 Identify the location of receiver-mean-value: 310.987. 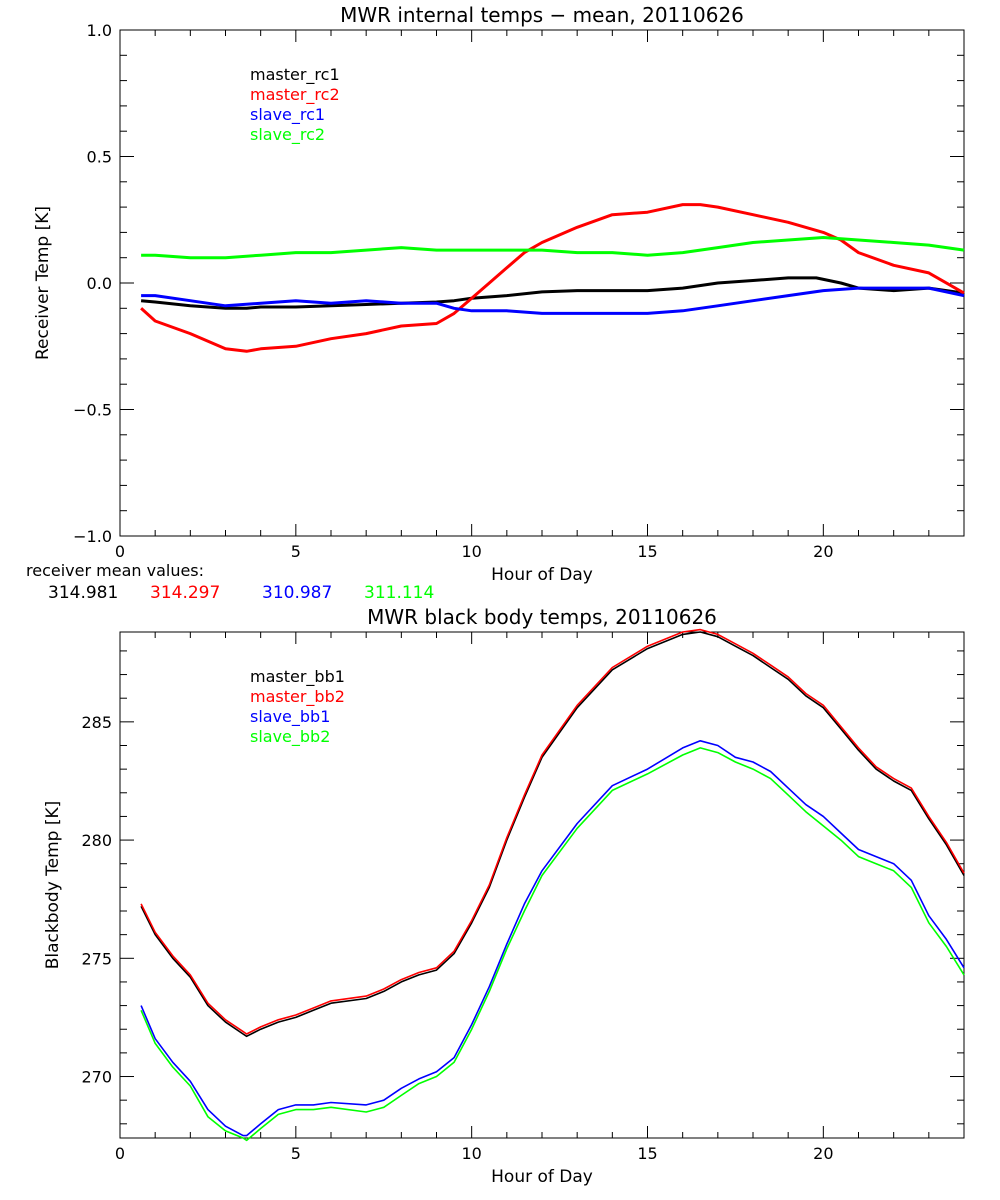
(297, 593).